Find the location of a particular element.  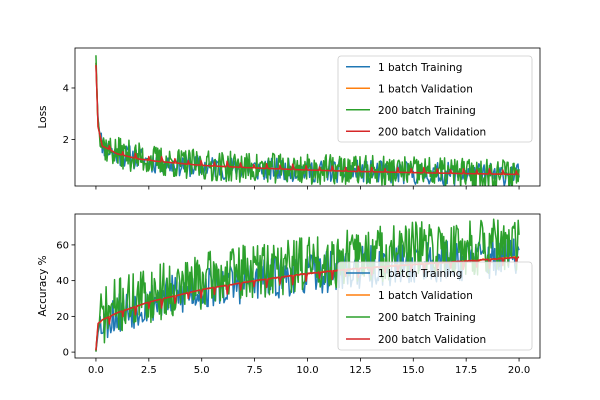

x-tick-label: 7.5 is located at coordinates (255, 370).